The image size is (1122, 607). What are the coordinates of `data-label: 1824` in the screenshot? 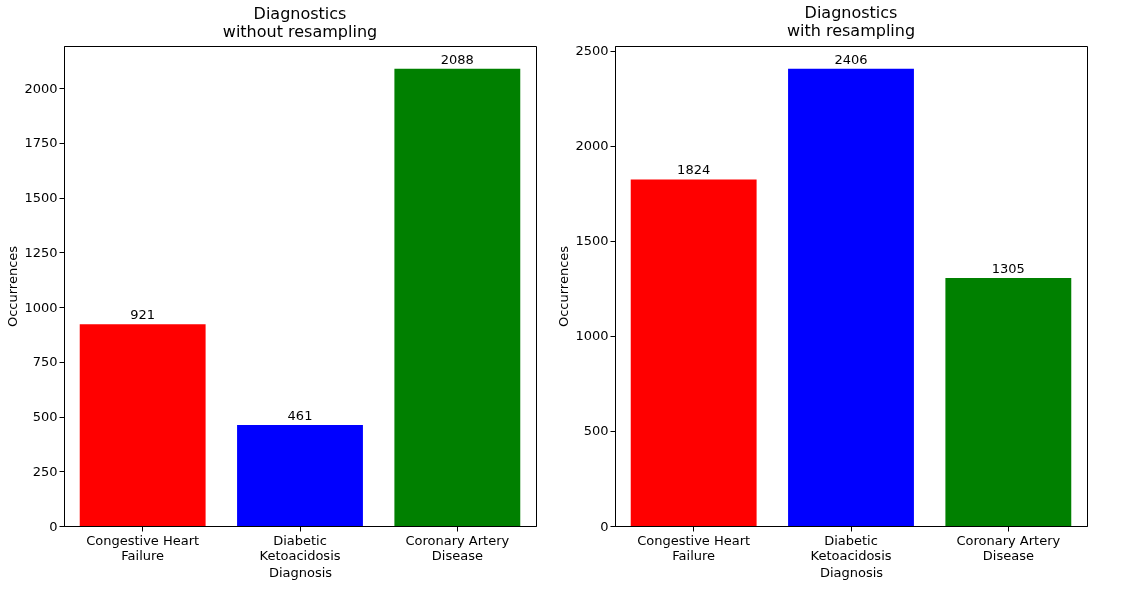 It's located at (694, 170).